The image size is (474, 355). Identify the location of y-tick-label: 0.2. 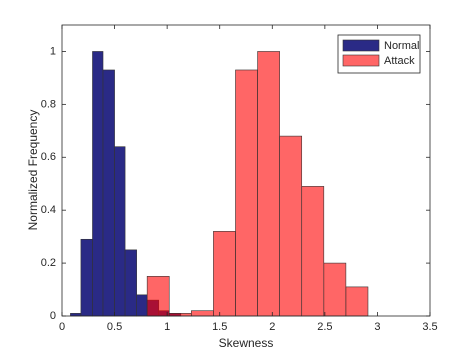
(48, 263).